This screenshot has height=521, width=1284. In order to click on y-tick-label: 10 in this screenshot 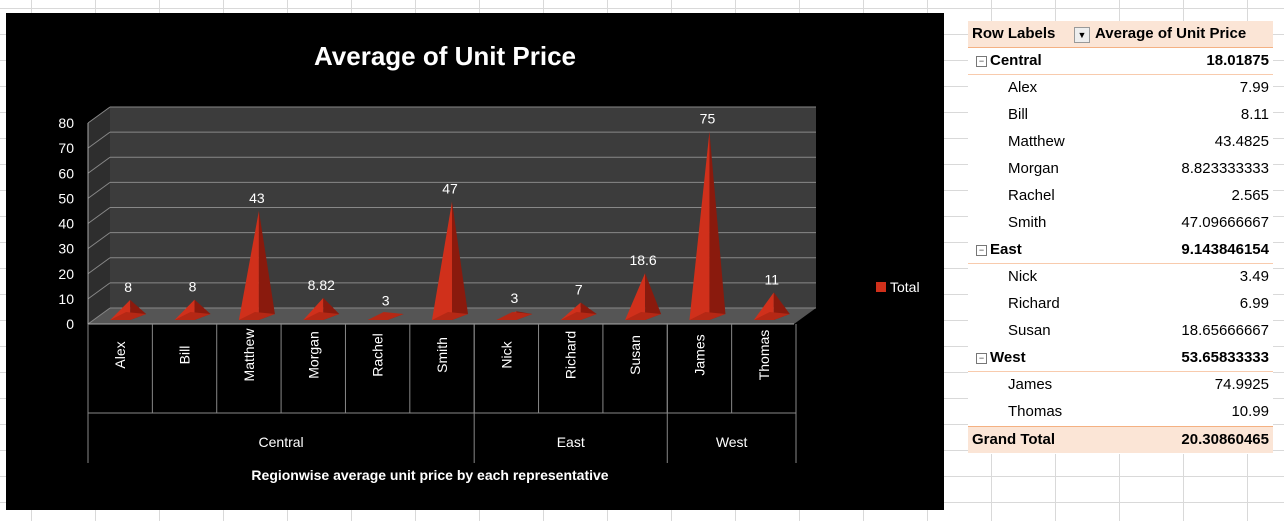, I will do `click(66, 299)`.